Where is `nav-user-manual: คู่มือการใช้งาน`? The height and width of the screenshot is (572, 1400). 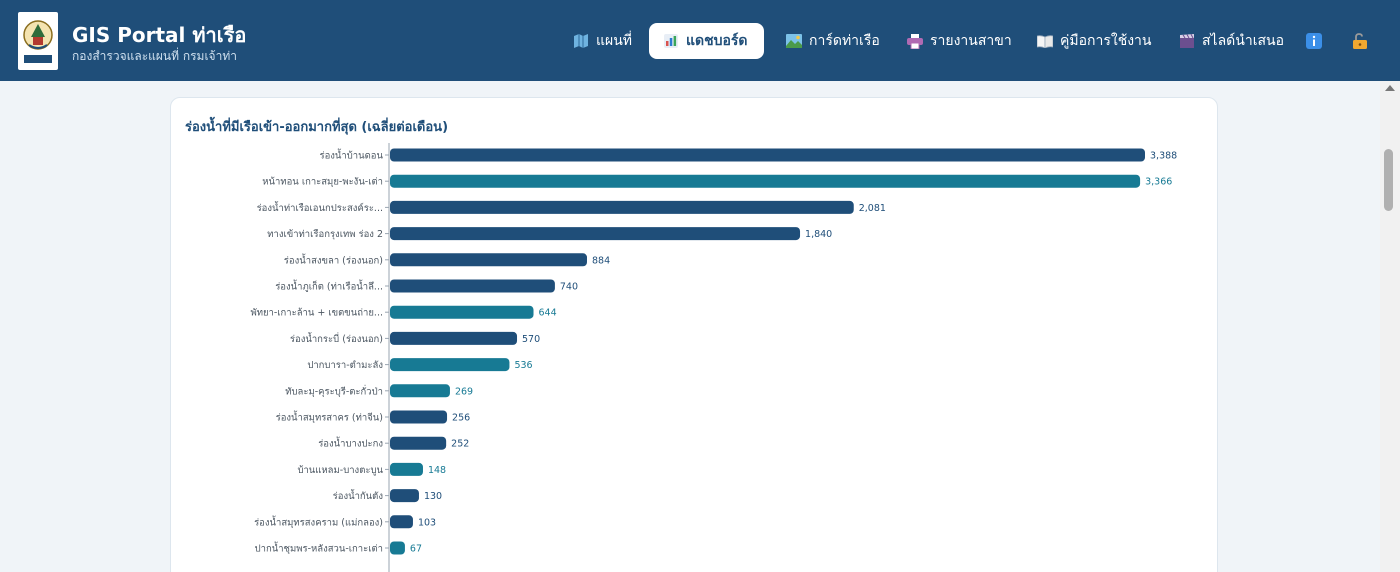
nav-user-manual: คู่มือการใช้งาน is located at coordinates (1094, 41).